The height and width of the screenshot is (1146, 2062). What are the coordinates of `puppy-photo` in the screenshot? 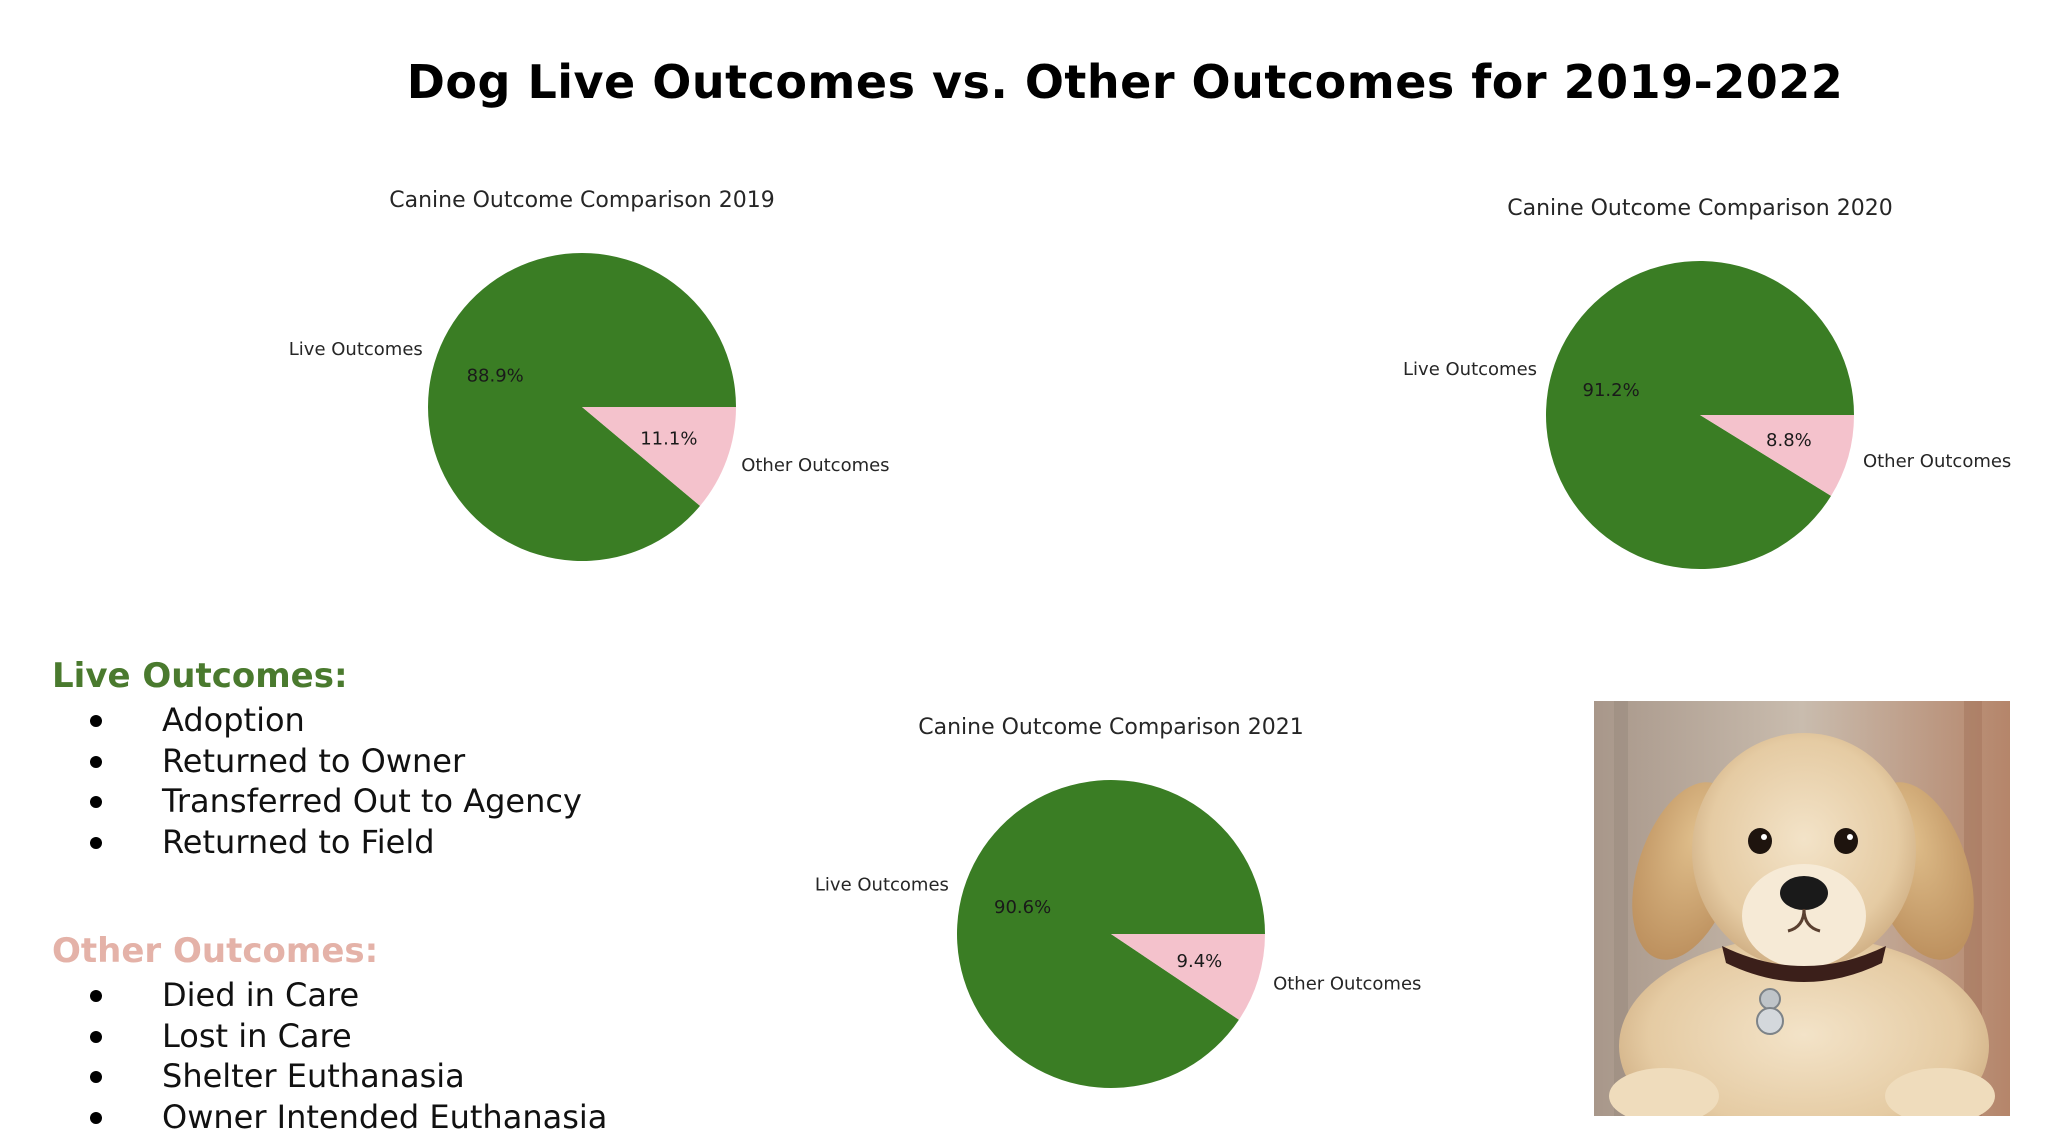 It's located at (1802, 908).